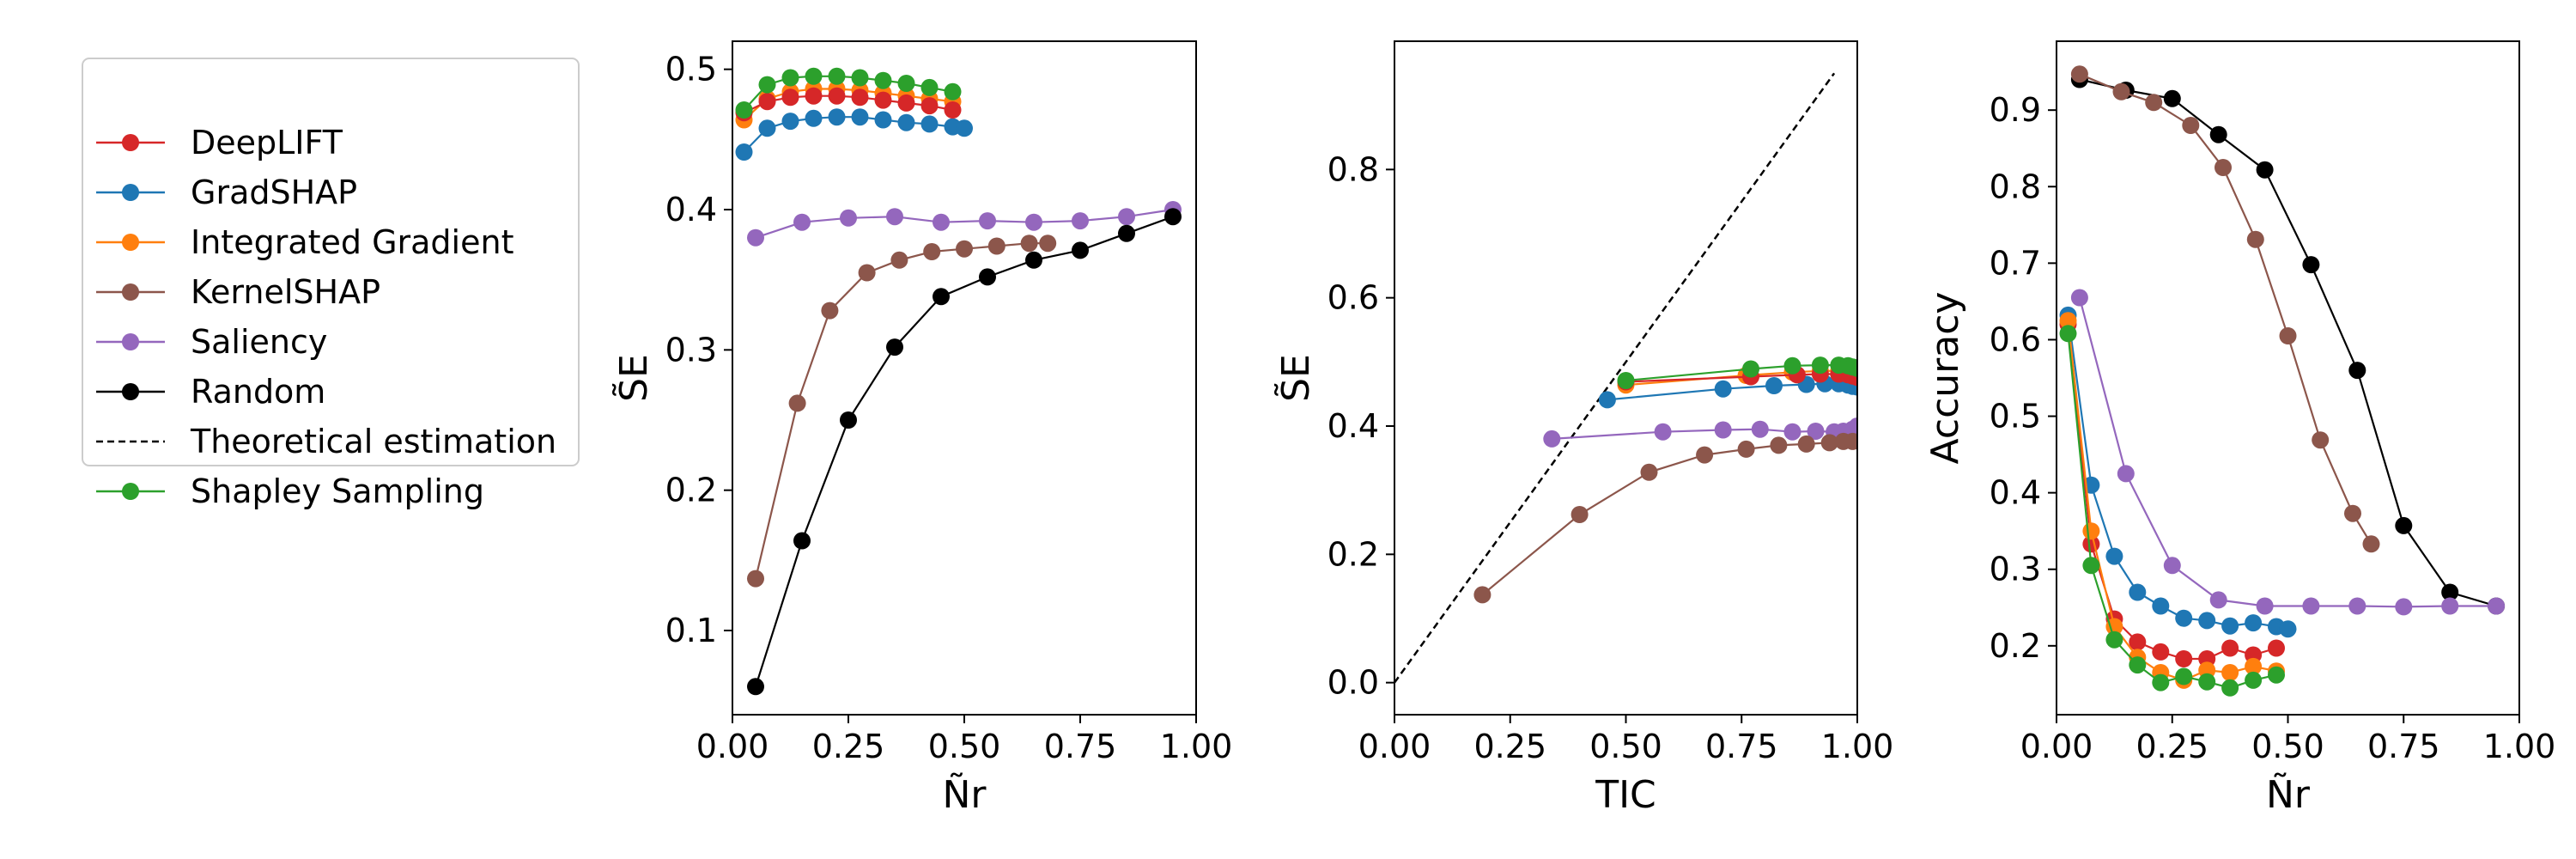 This screenshot has width=2576, height=859. What do you see at coordinates (854, 135) in the screenshot?
I see `series-gradshap` at bounding box center [854, 135].